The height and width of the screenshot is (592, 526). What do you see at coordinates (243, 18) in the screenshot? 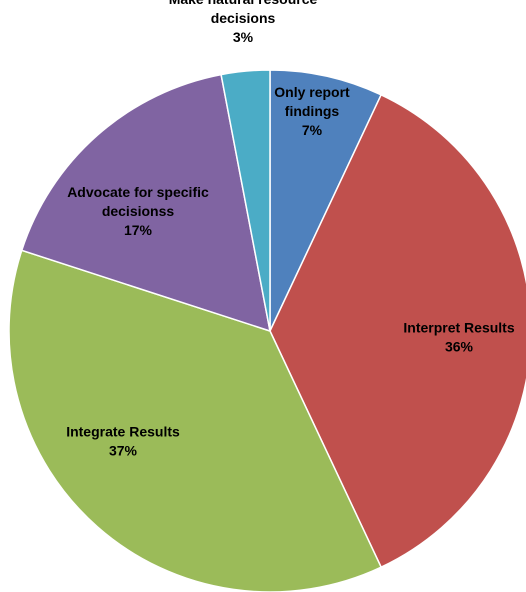
I see `slice-label-line: decisions` at bounding box center [243, 18].